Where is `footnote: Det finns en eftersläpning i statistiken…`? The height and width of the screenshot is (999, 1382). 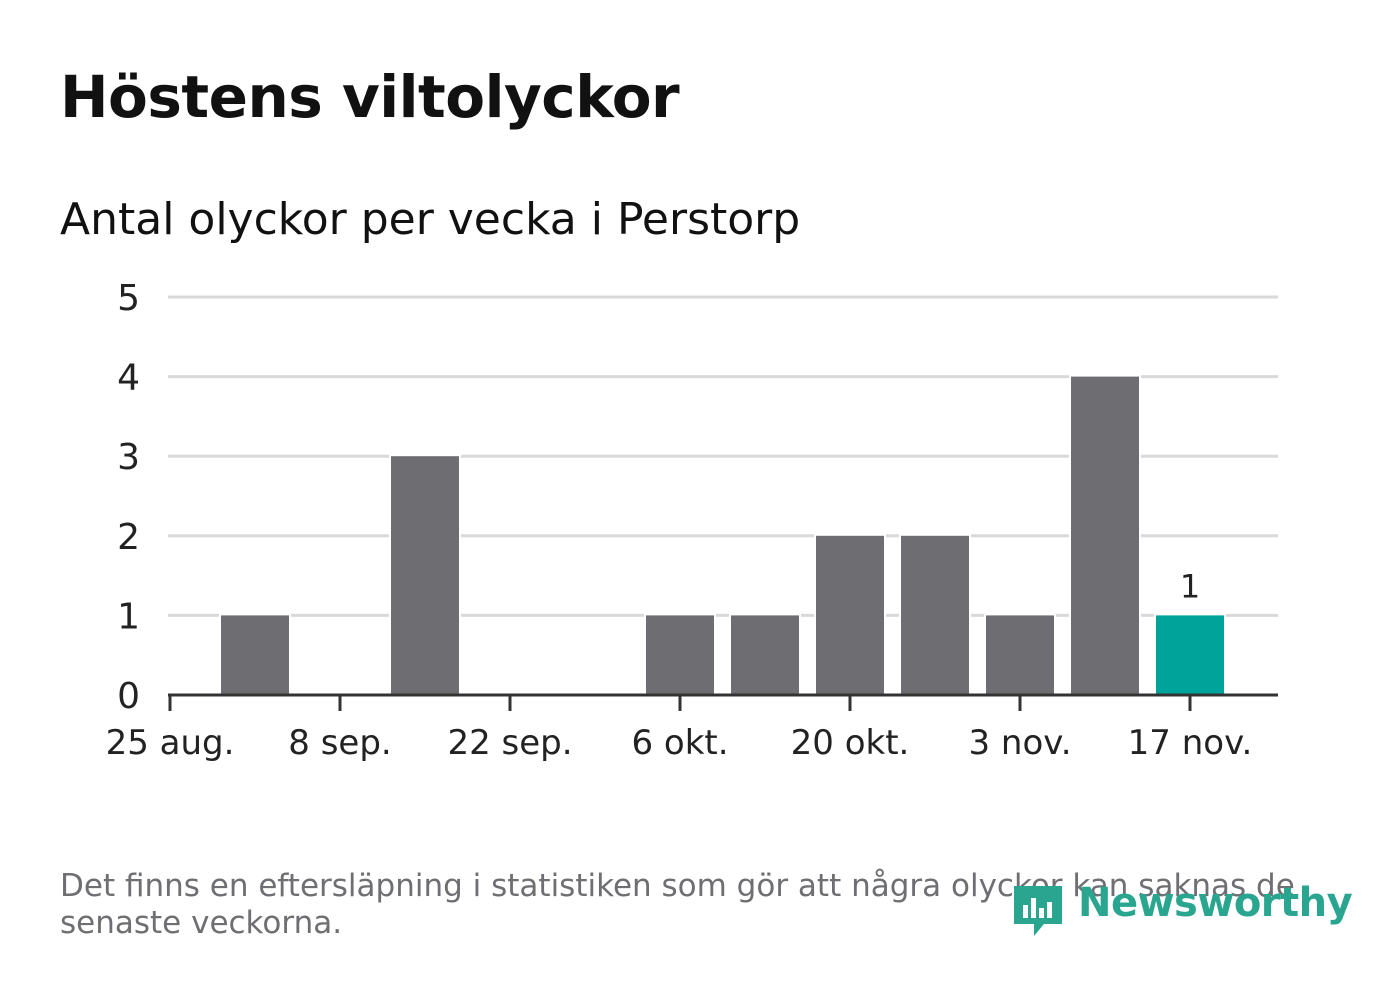
footnote: Det finns en eftersläpning i statistiken… is located at coordinates (677, 904).